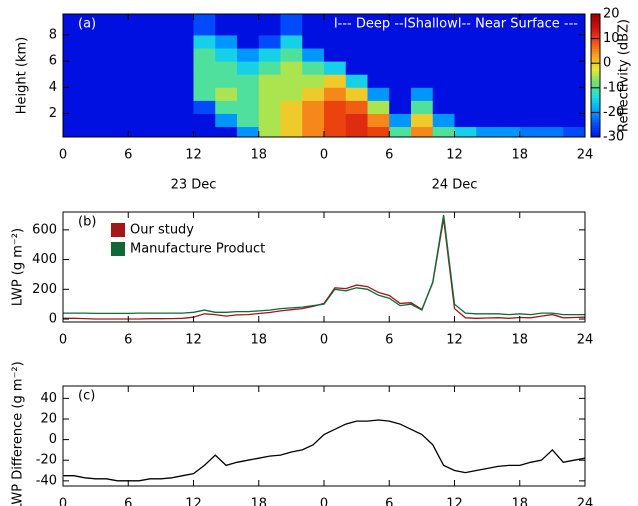  I want to click on date-label: 23 Dec, so click(194, 185).